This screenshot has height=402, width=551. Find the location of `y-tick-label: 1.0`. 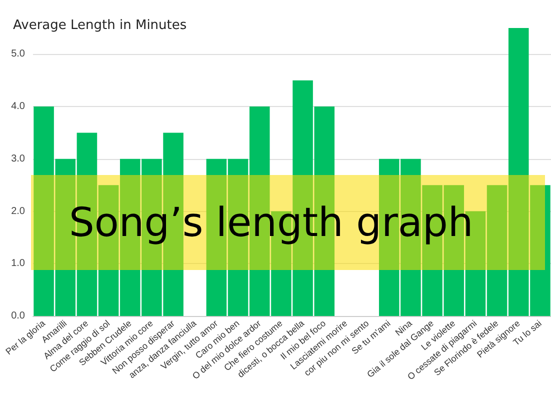

y-tick-label: 1.0 is located at coordinates (18, 264).